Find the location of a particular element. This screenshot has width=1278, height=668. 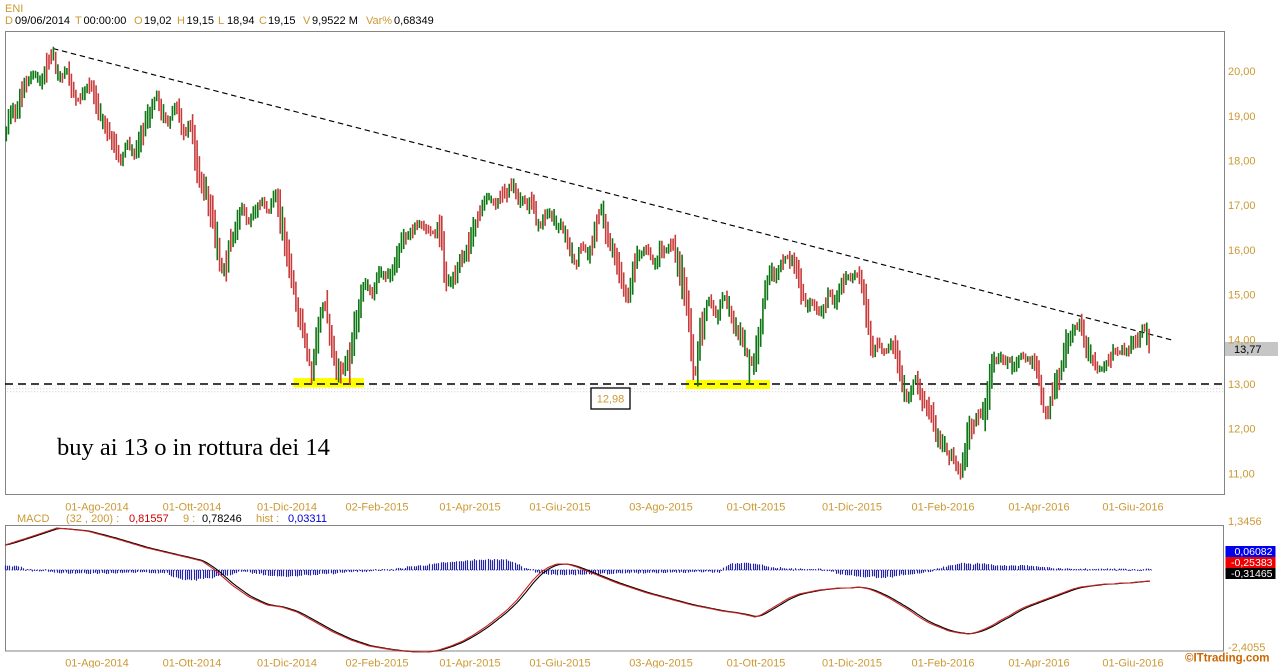

svg-text: 12,98 is located at coordinates (611, 400).